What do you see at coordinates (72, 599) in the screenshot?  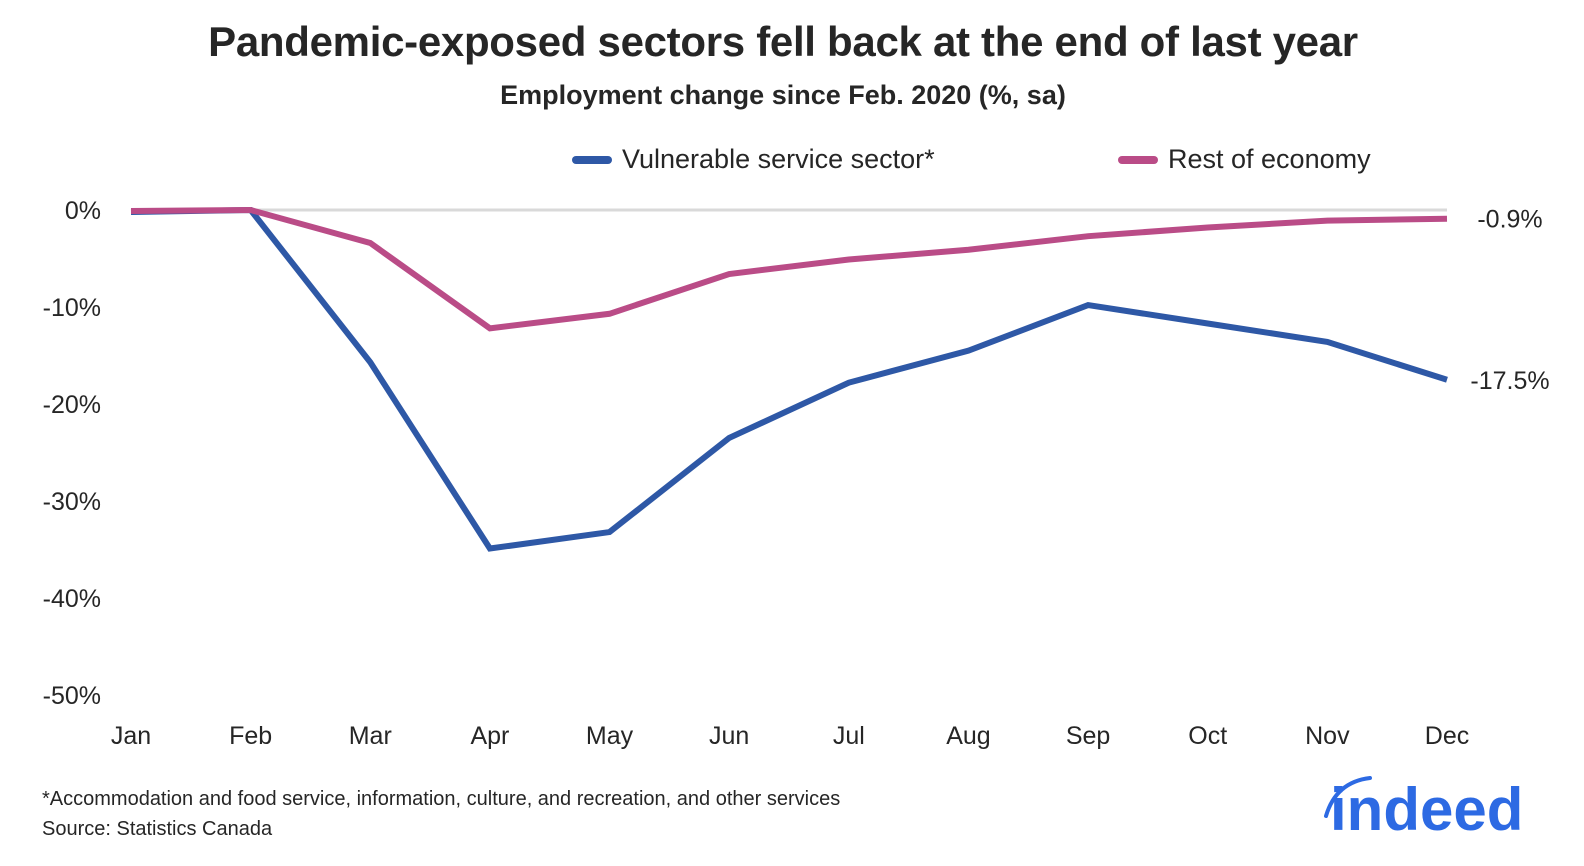 I see `y-tick-label: -40%` at bounding box center [72, 599].